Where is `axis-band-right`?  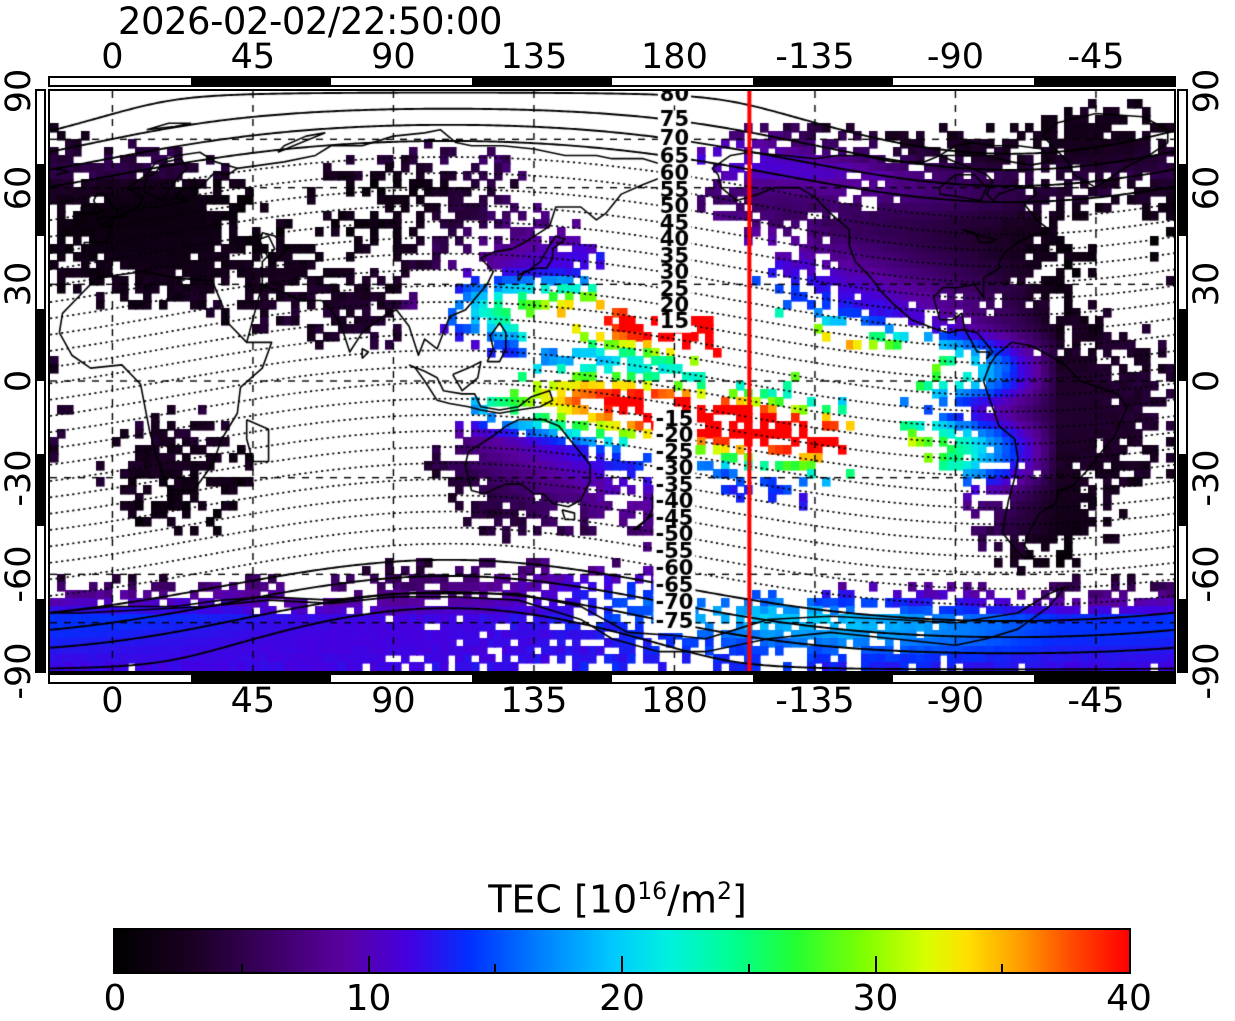 axis-band-right is located at coordinates (1182, 381).